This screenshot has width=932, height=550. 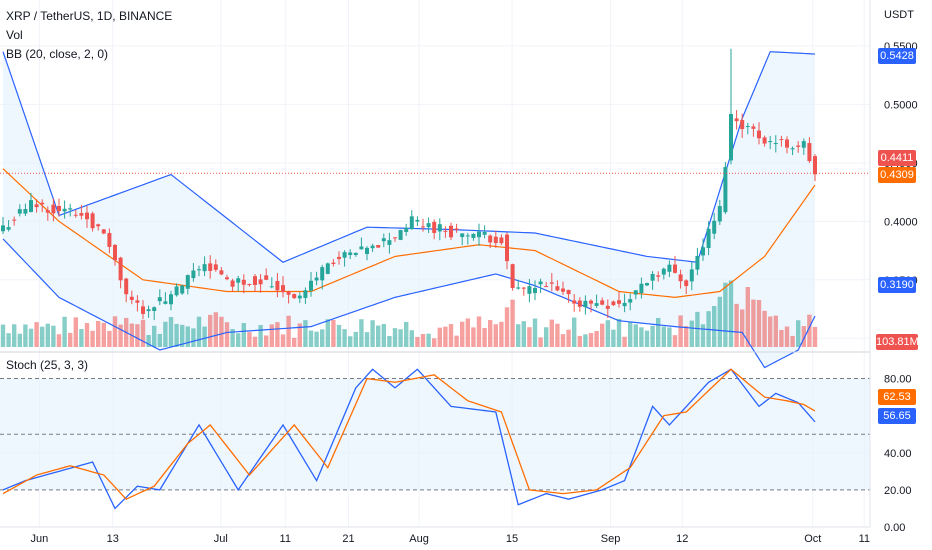 I want to click on stoch-tick-label: 0.00, so click(x=894, y=528).